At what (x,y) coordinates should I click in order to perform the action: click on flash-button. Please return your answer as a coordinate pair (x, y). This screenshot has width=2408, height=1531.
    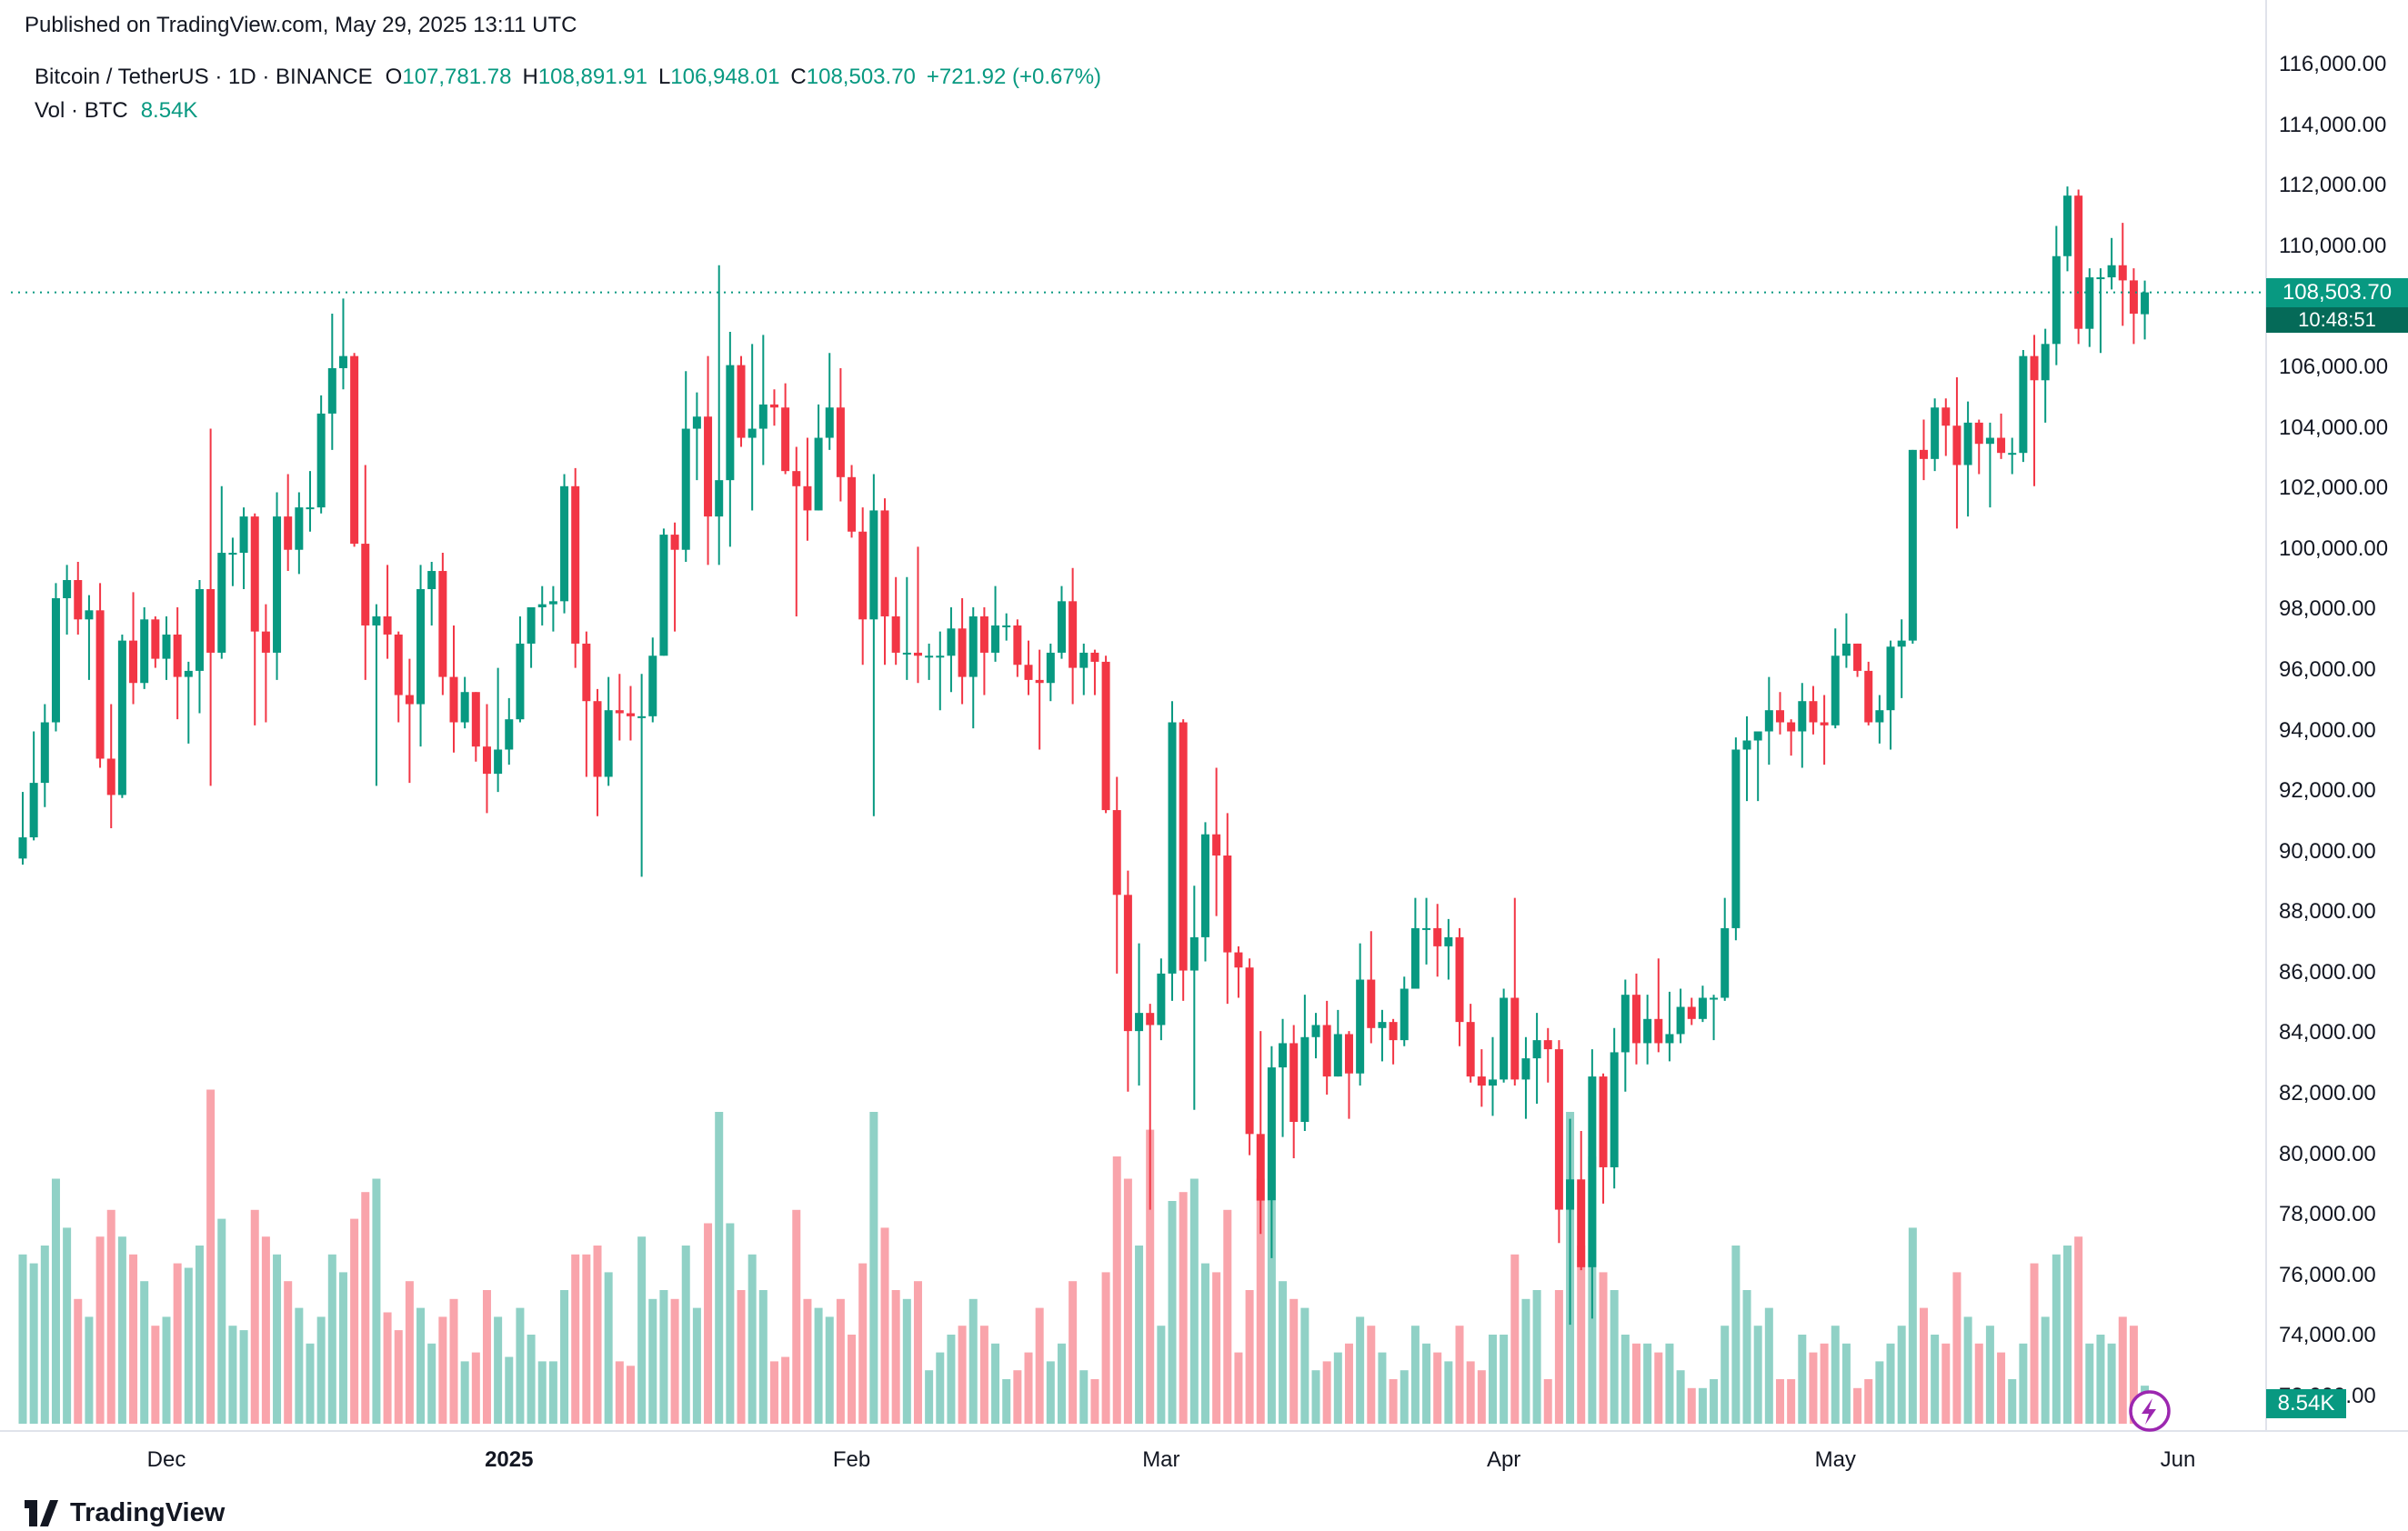
    Looking at the image, I should click on (2149, 1411).